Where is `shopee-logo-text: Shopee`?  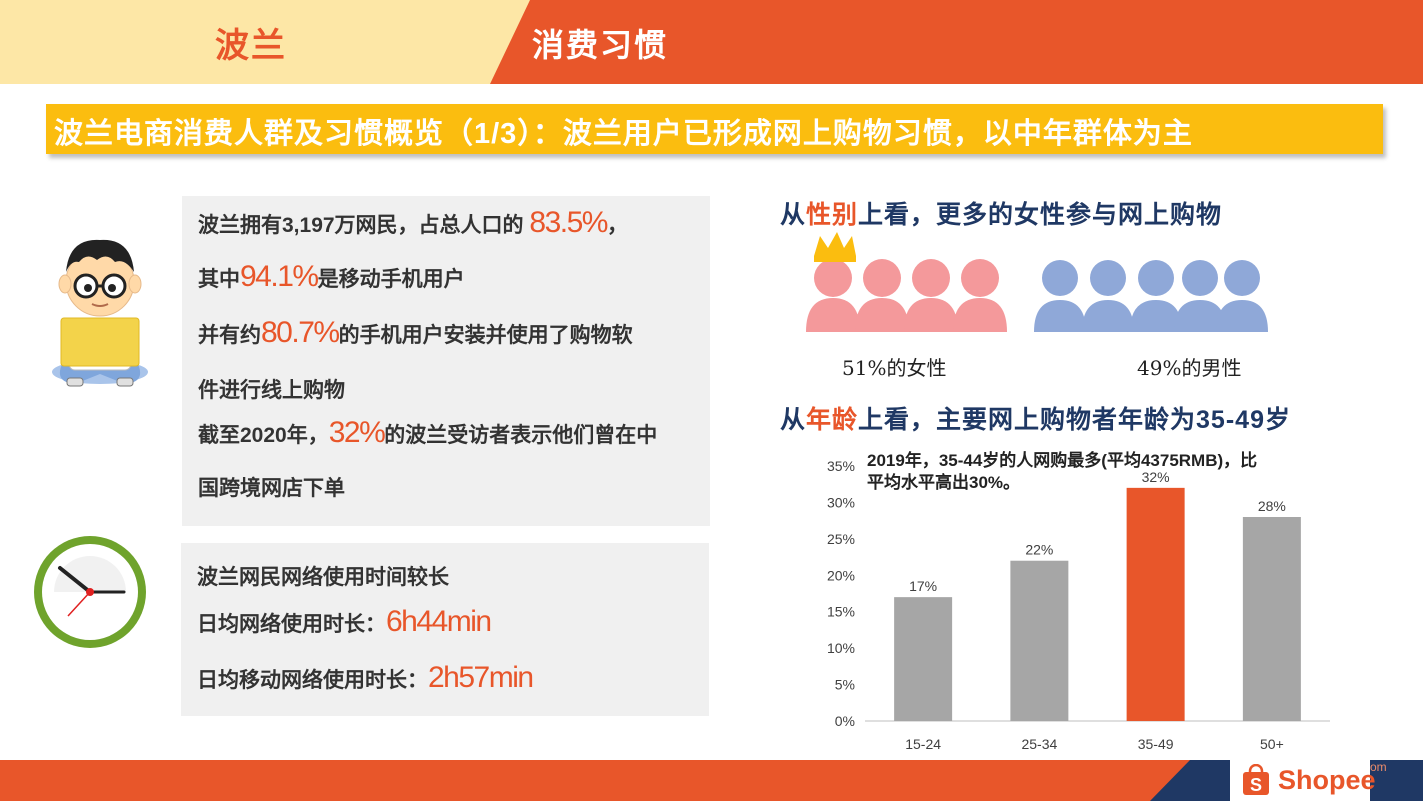 shopee-logo-text: Shopee is located at coordinates (1327, 780).